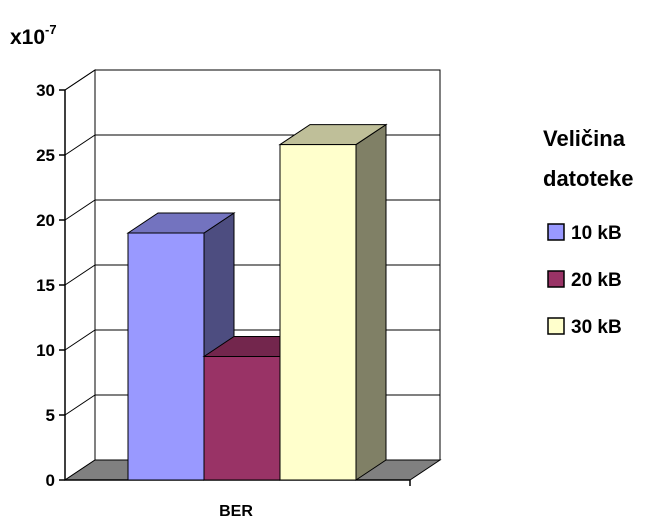 The width and height of the screenshot is (667, 523). I want to click on x-tick-label: BER, so click(236, 511).